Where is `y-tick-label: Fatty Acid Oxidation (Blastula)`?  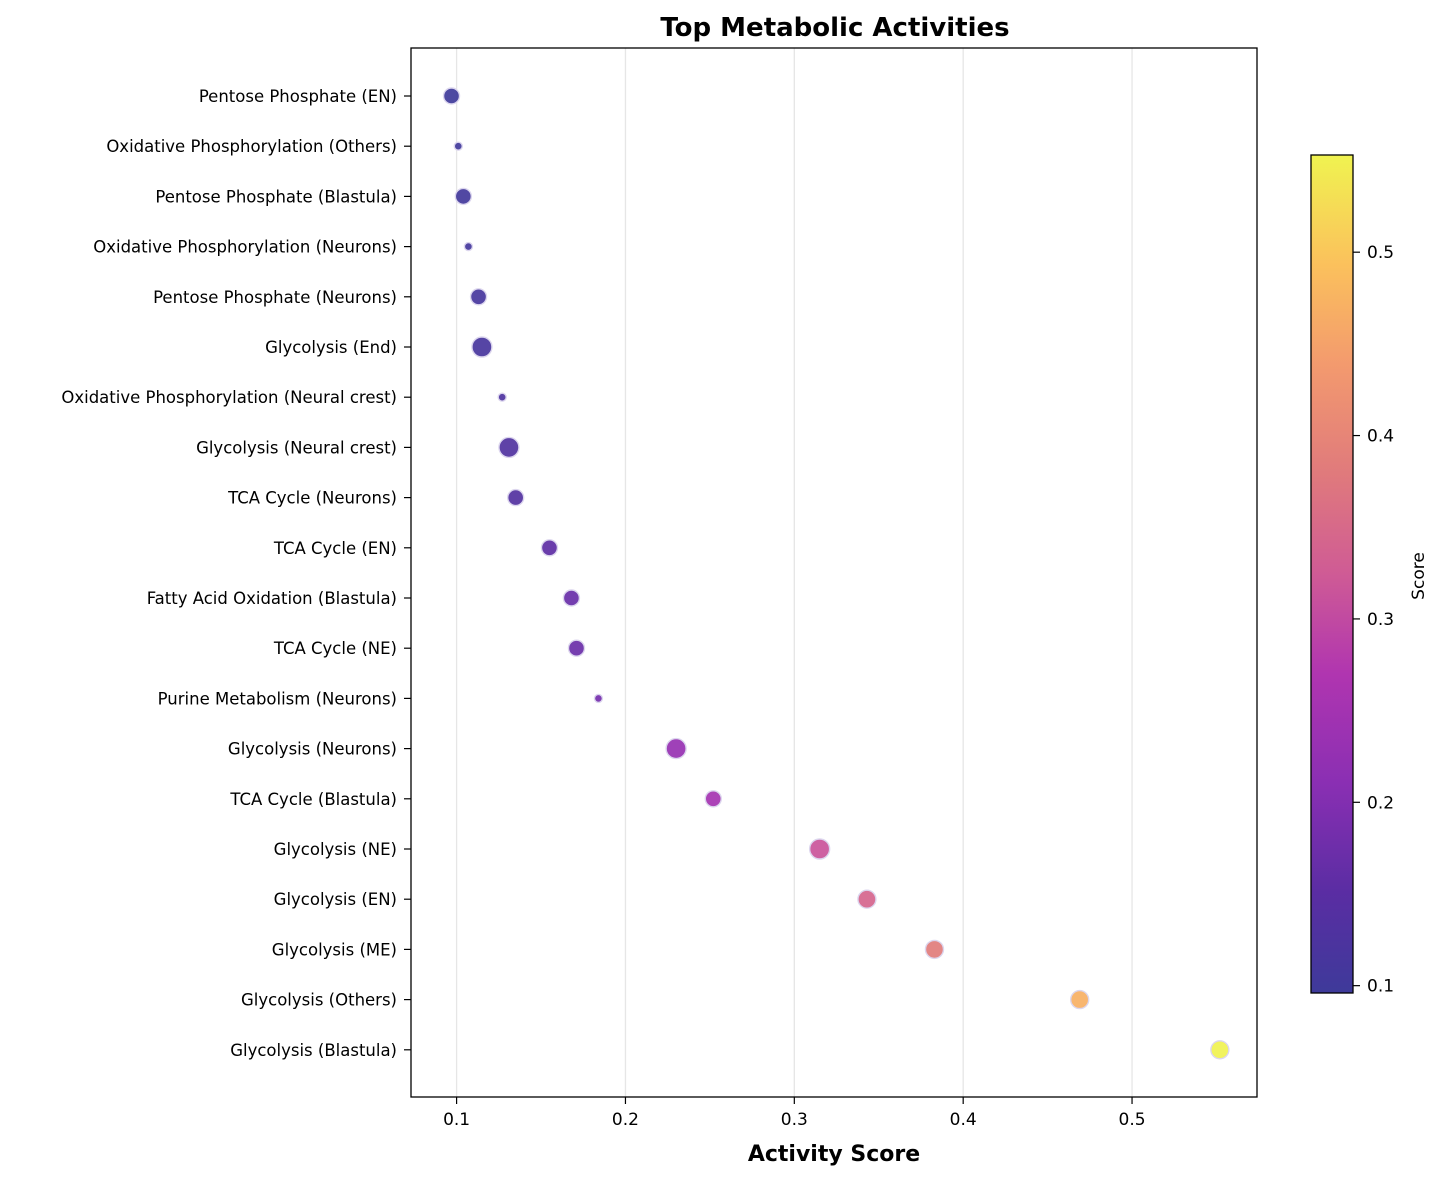 y-tick-label: Fatty Acid Oxidation (Blastula) is located at coordinates (272, 598).